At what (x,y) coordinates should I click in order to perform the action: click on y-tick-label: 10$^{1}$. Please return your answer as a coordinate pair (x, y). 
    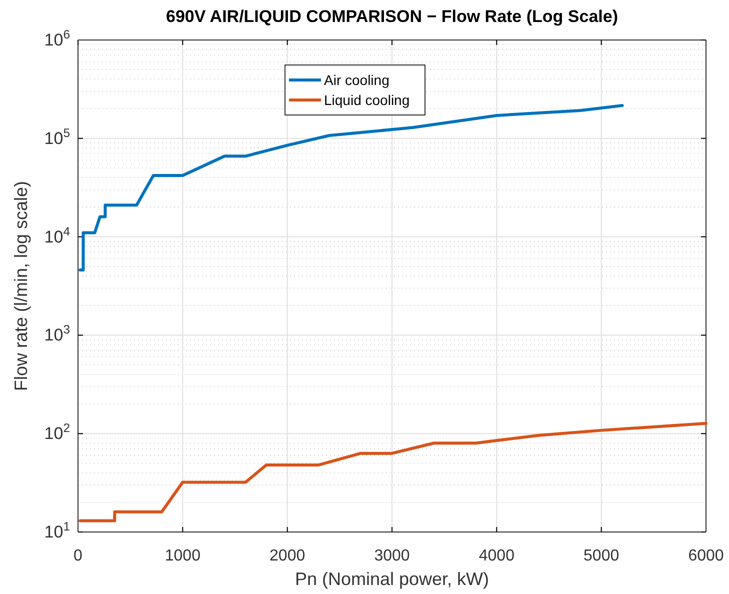
    Looking at the image, I should click on (57, 530).